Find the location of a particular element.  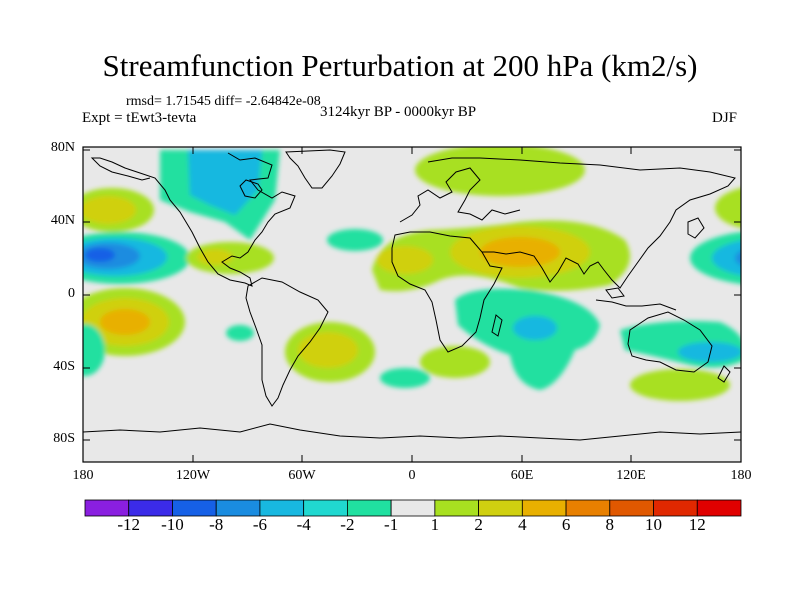

season-label: DJF is located at coordinates (725, 118).